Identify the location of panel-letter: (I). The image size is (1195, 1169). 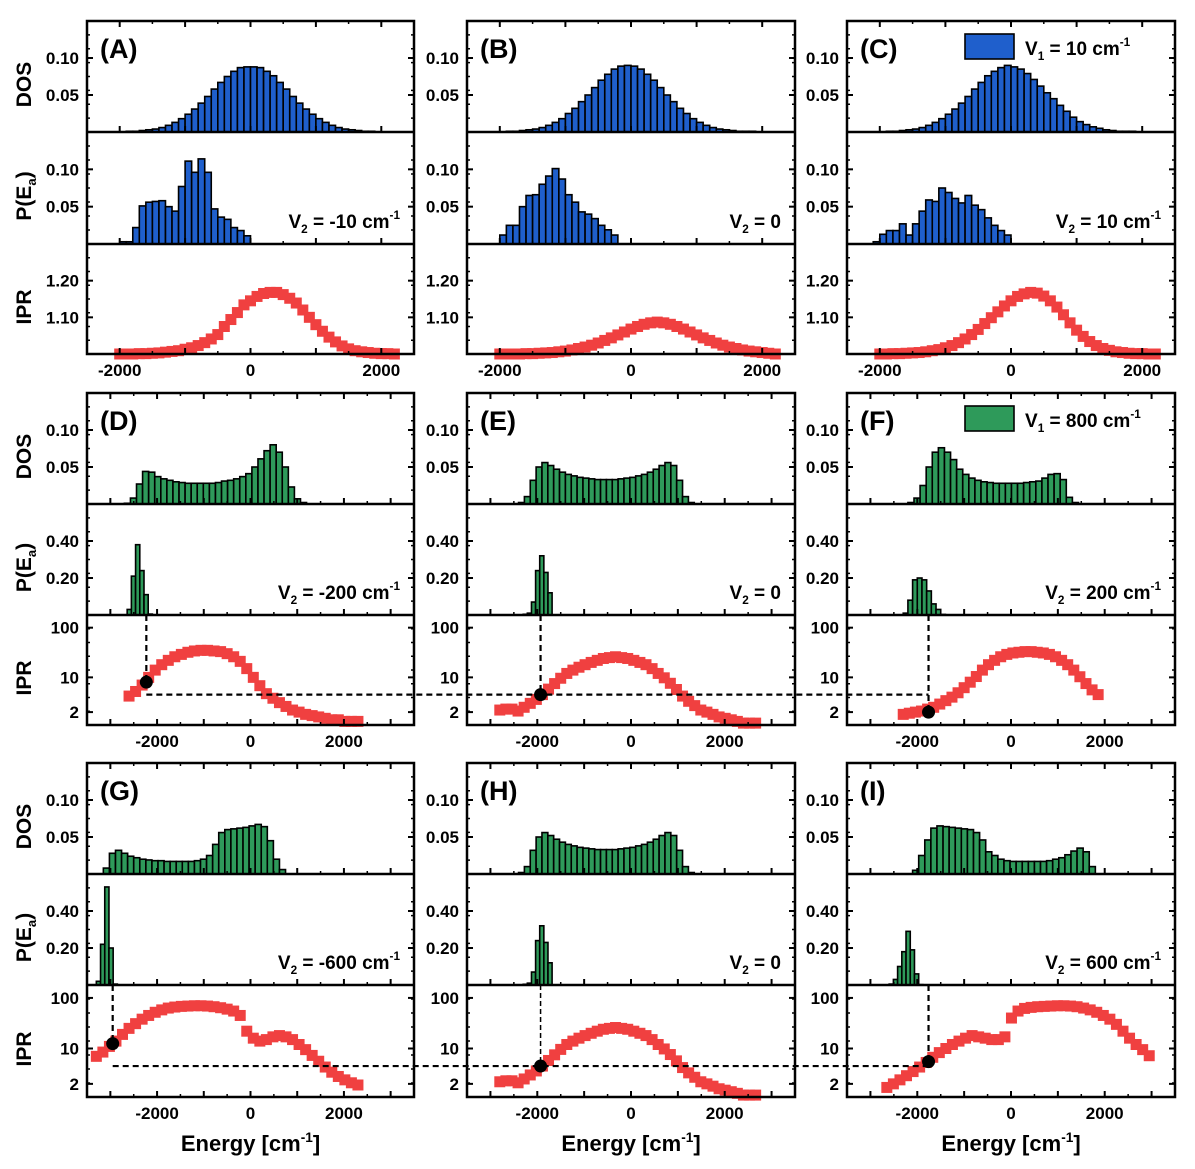
(872, 791).